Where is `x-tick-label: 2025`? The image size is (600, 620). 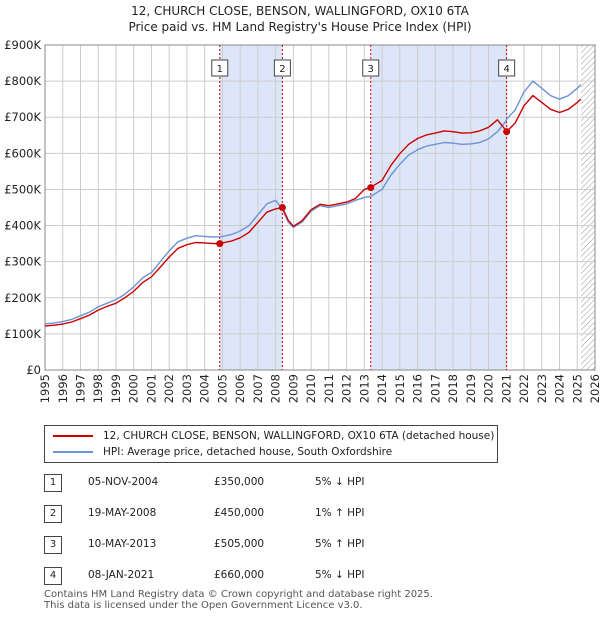 x-tick-label: 2025 is located at coordinates (577, 388).